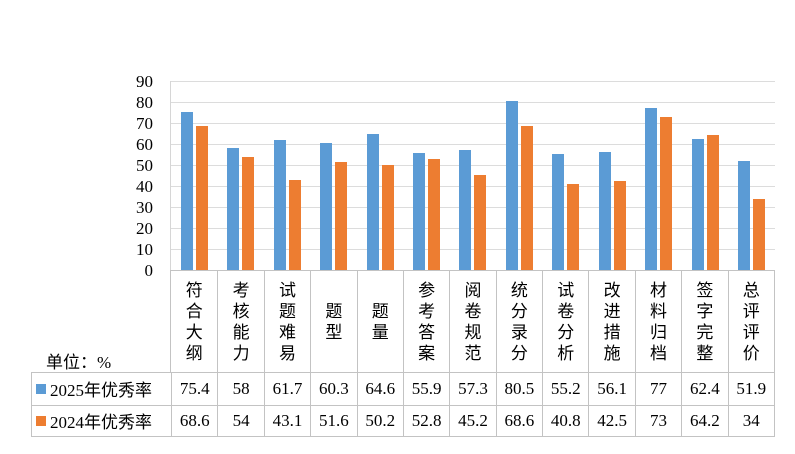  What do you see at coordinates (657, 321) in the screenshot?
I see `category-label: 材 料 归 档` at bounding box center [657, 321].